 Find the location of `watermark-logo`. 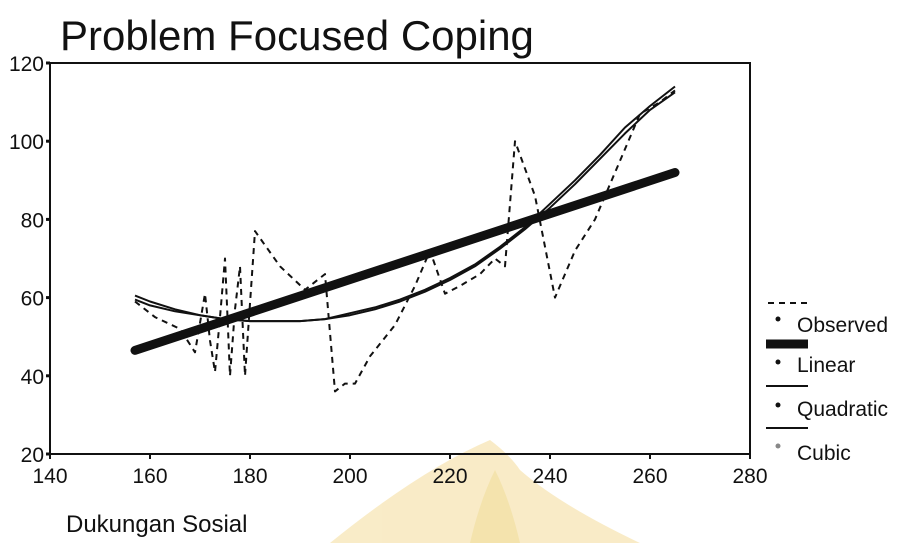

watermark-logo is located at coordinates (485, 491).